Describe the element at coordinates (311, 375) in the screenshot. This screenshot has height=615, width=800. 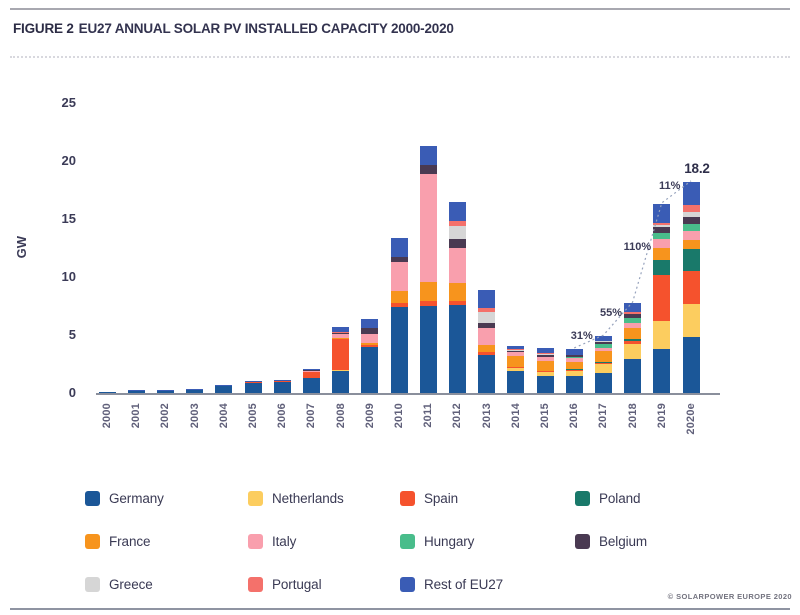
I see `bar-segment-spain-2007` at that location.